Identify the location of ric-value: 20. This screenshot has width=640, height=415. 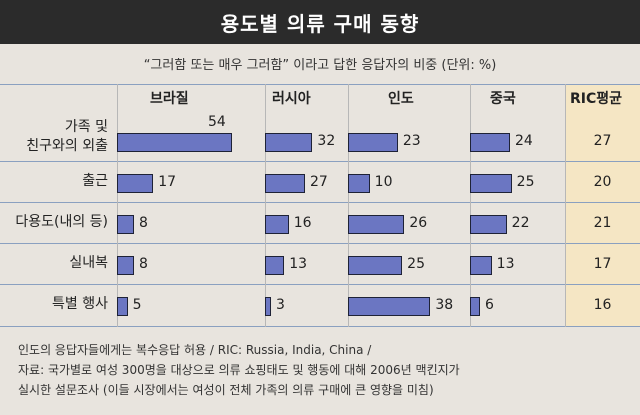
(602, 182).